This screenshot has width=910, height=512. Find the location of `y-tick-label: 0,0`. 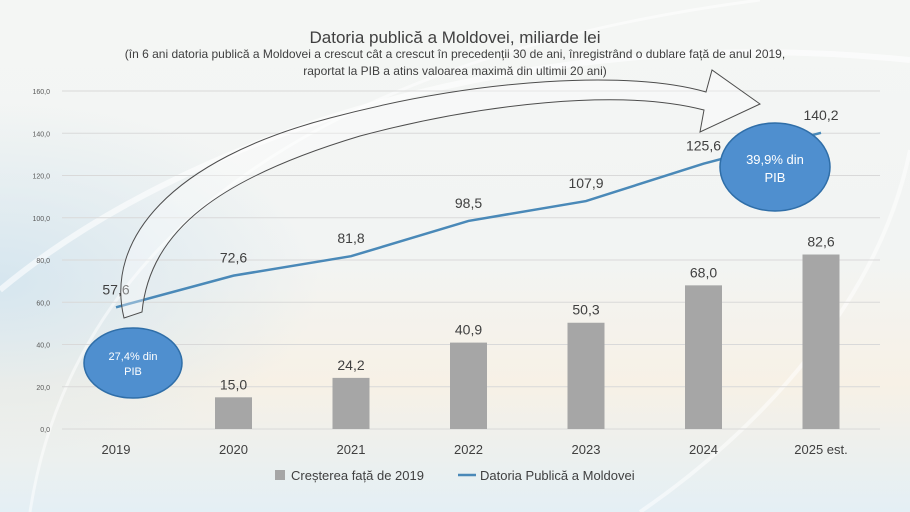

y-tick-label: 0,0 is located at coordinates (45, 430).